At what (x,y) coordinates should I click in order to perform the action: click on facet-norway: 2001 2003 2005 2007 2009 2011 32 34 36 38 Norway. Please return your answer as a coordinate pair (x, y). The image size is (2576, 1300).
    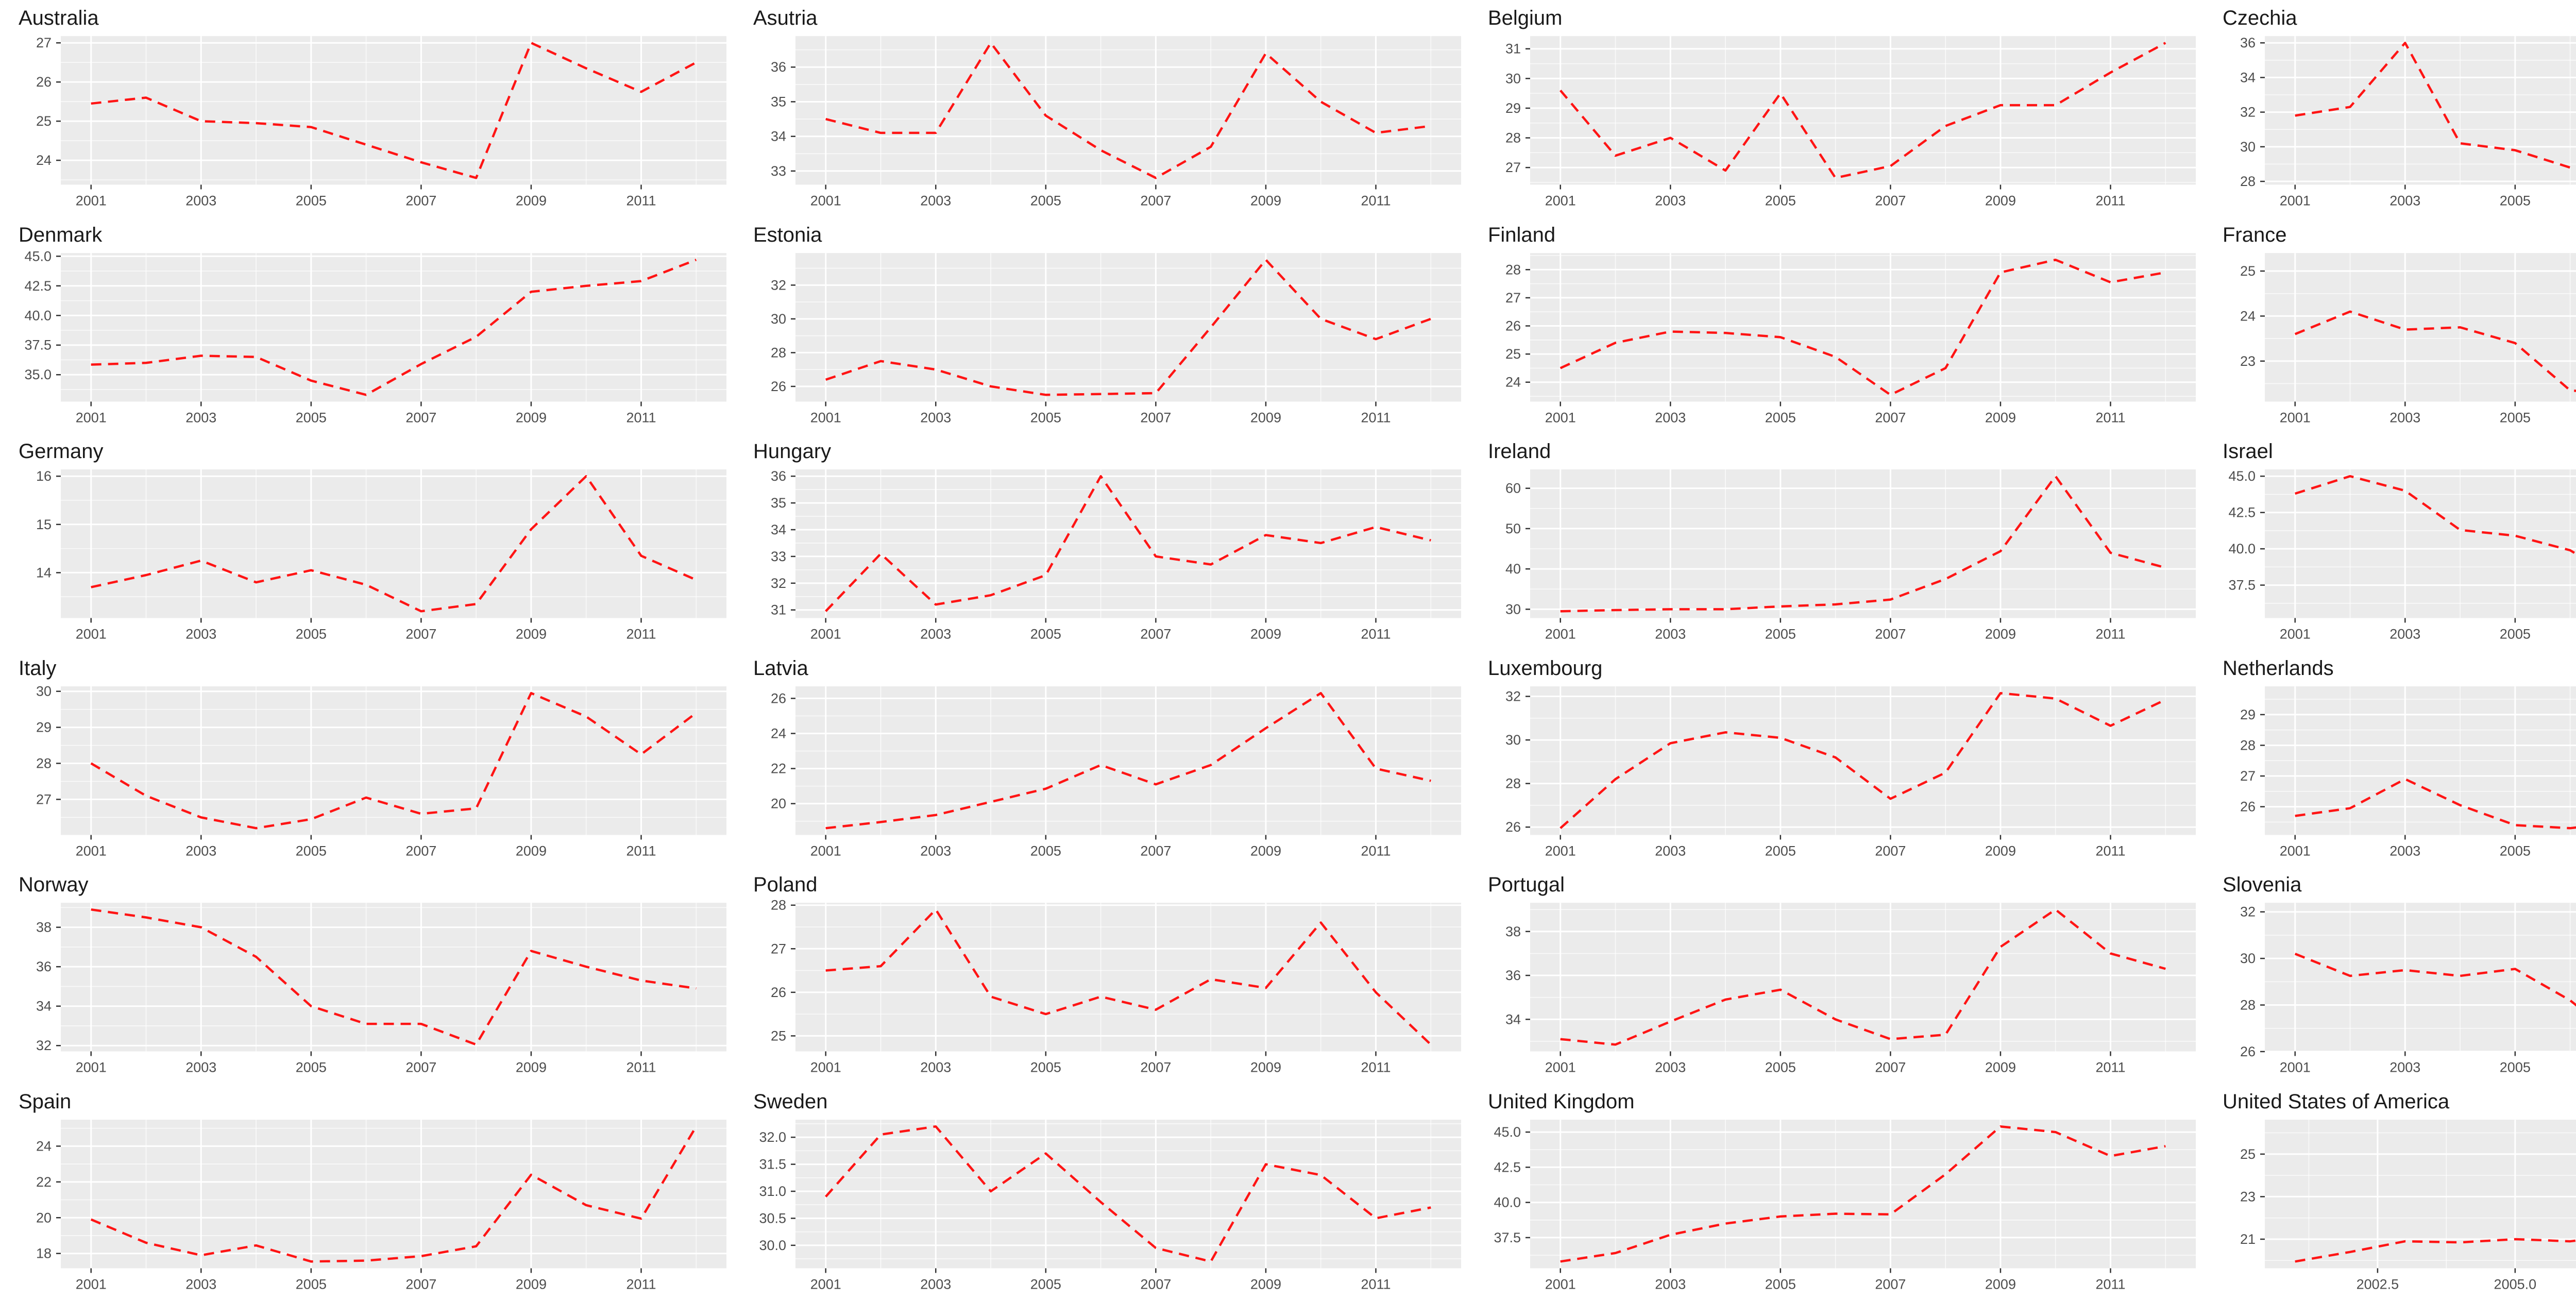
    Looking at the image, I should click on (367, 975).